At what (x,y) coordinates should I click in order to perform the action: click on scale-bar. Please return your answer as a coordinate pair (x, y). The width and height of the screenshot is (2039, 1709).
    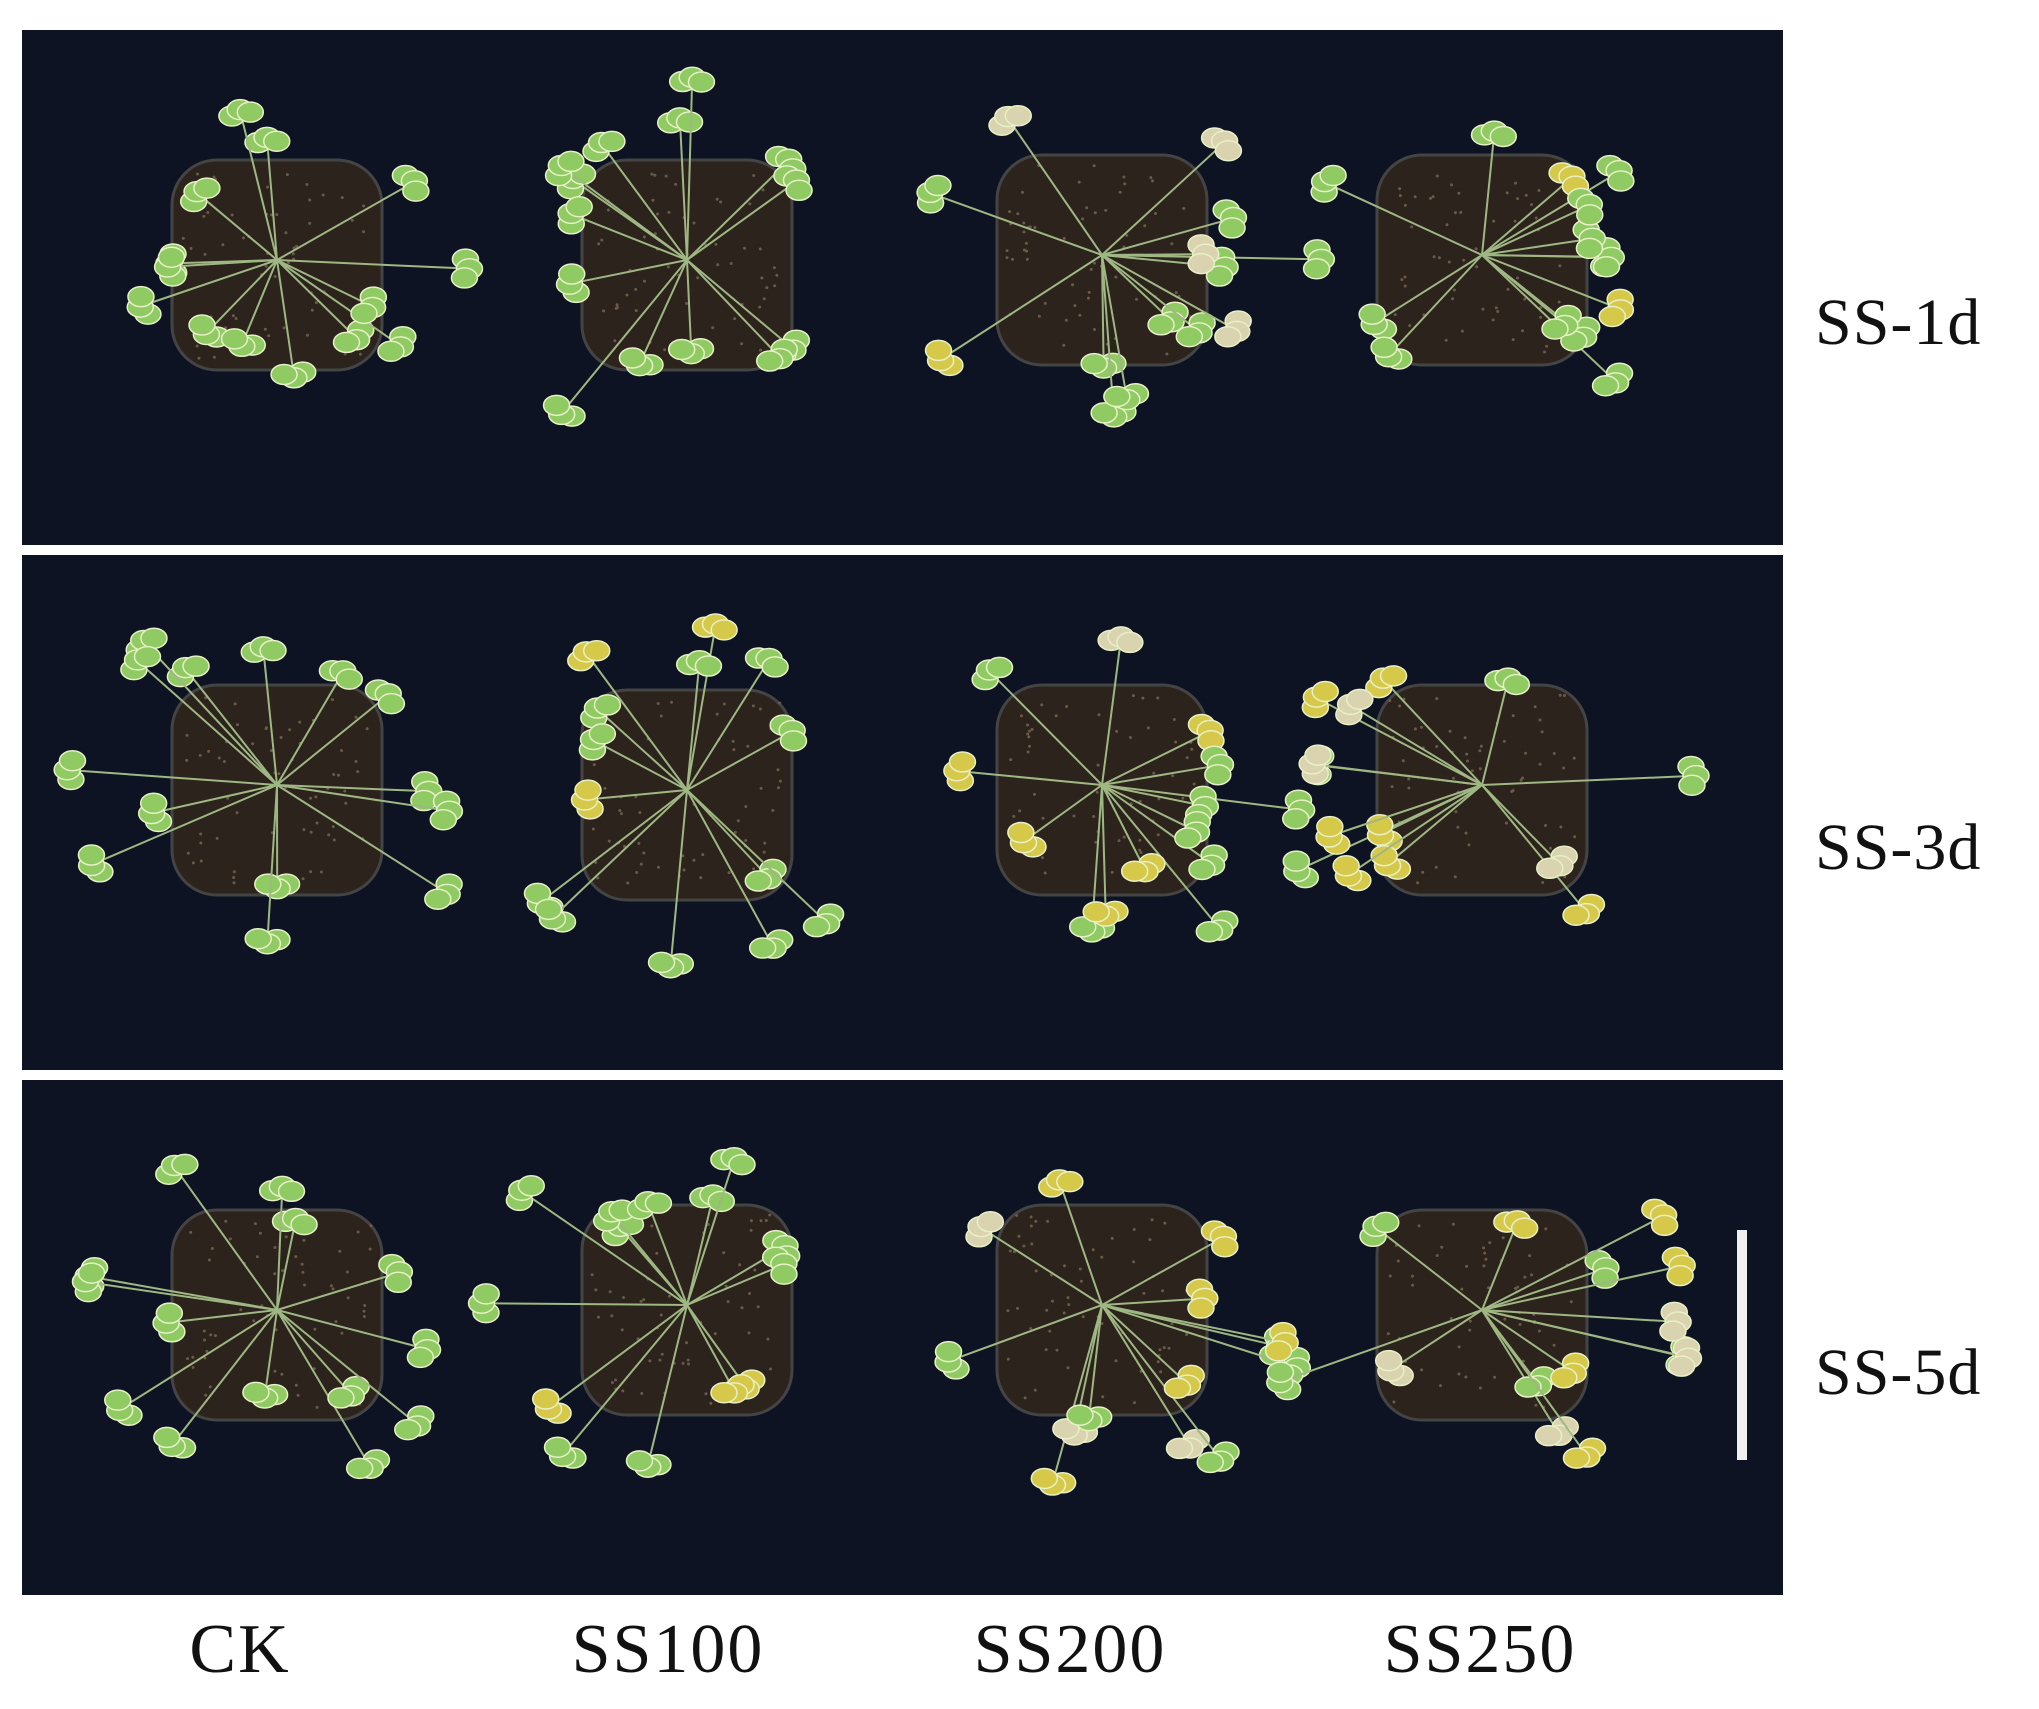
    Looking at the image, I should click on (1742, 1345).